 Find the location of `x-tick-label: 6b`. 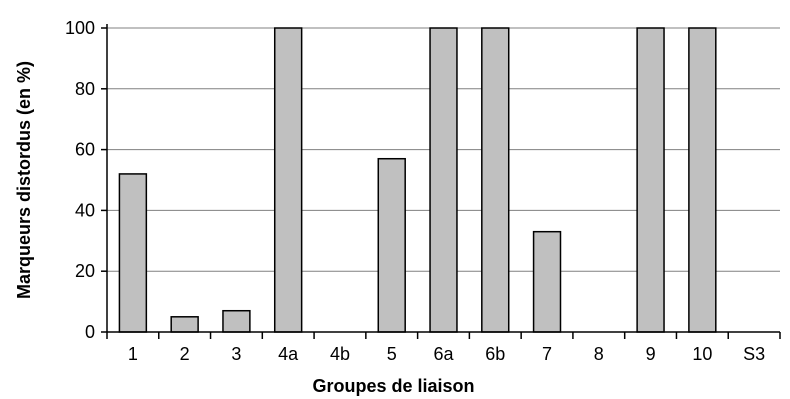

x-tick-label: 6b is located at coordinates (495, 354).